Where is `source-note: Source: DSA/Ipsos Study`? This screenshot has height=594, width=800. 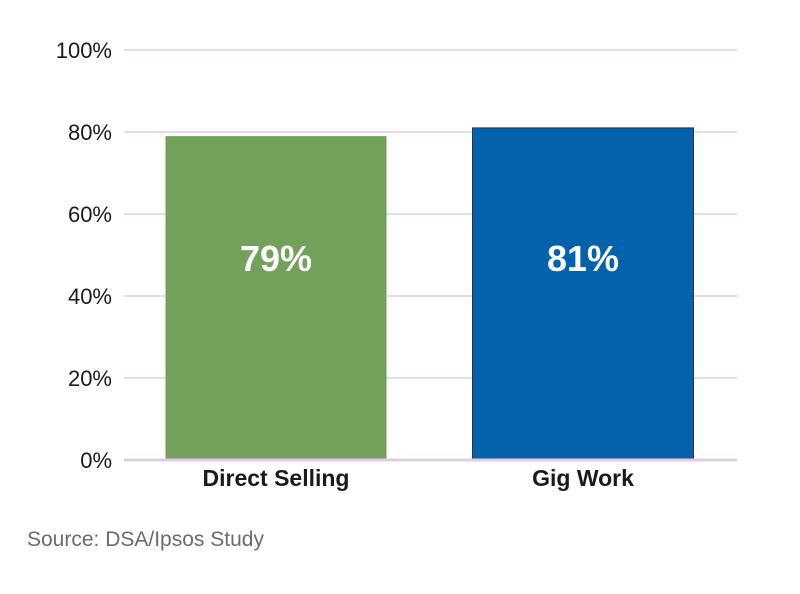
source-note: Source: DSA/Ipsos Study is located at coordinates (145, 539).